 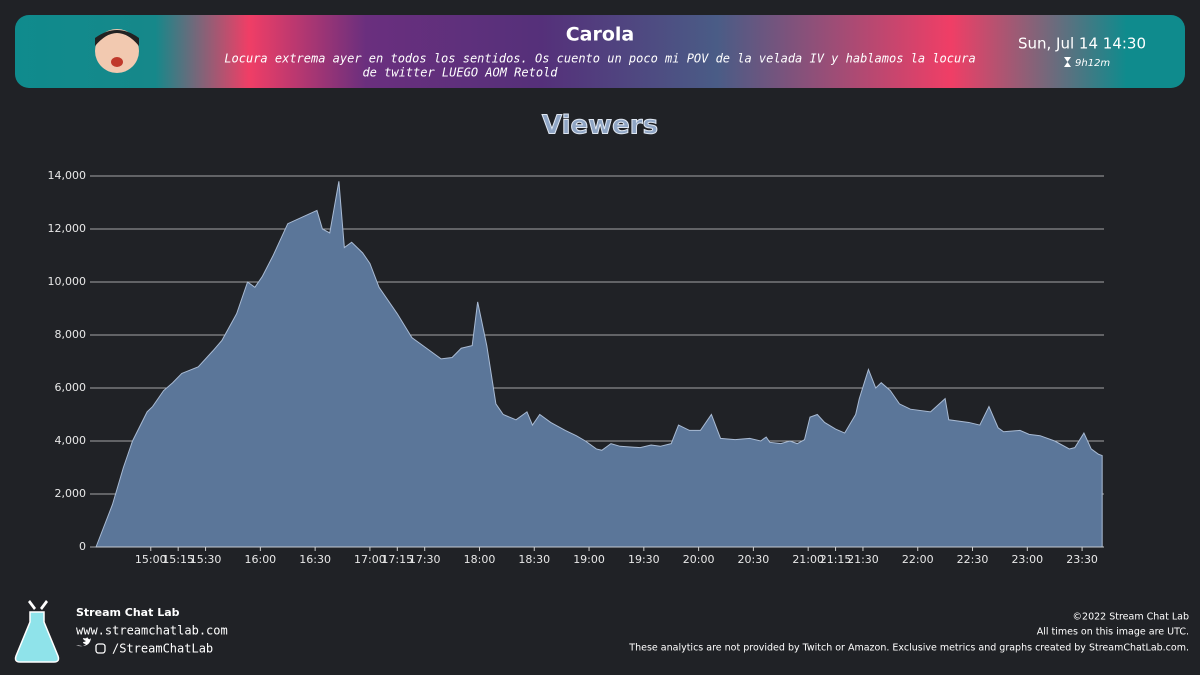 What do you see at coordinates (162, 649) in the screenshot?
I see `social-handle: /StreamChatLab` at bounding box center [162, 649].